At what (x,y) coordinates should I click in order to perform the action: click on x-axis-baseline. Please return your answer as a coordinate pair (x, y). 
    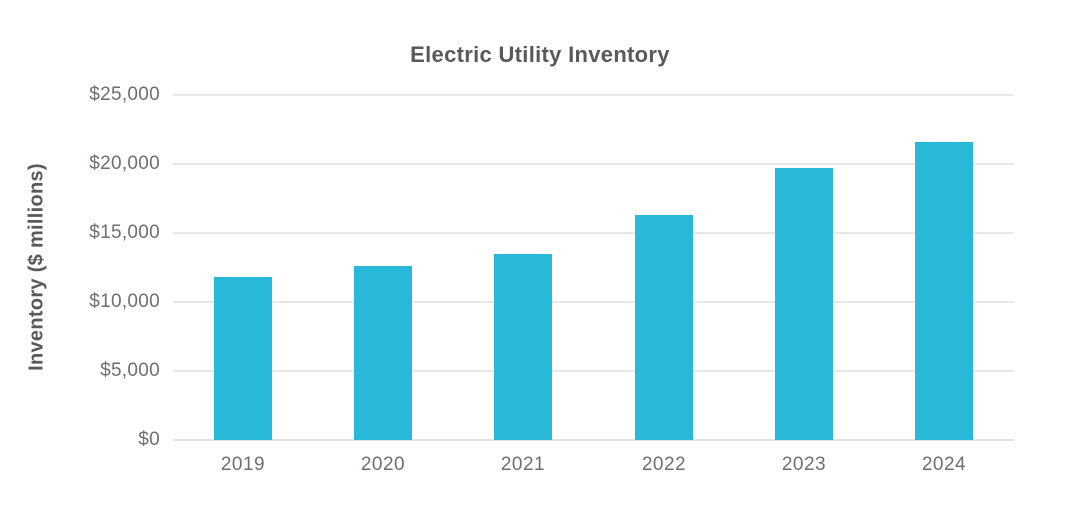
    Looking at the image, I should click on (593, 440).